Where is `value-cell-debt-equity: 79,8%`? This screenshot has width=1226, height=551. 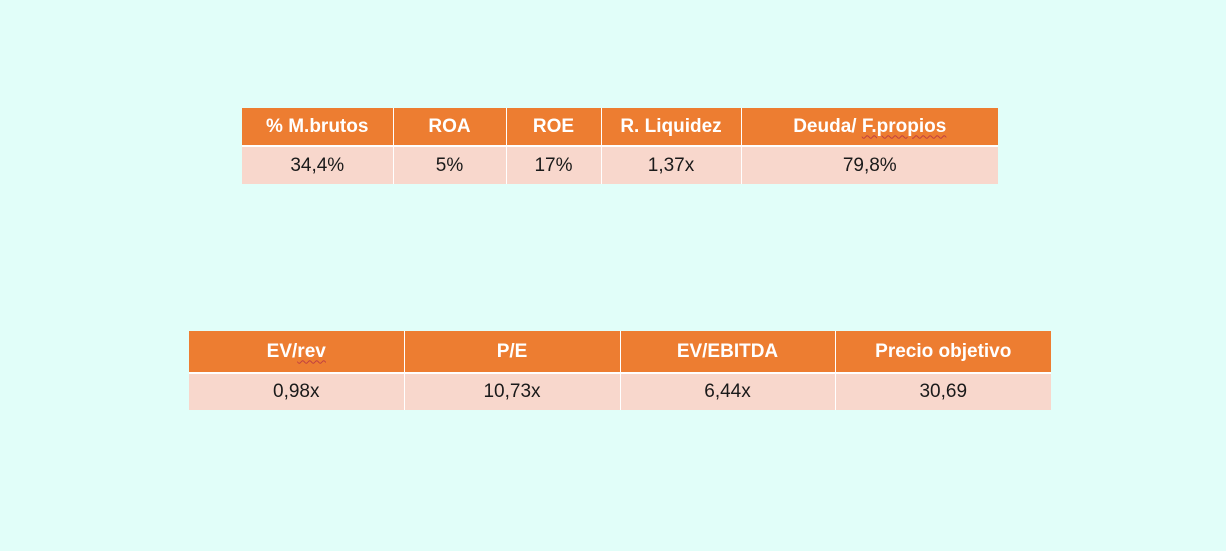
value-cell-debt-equity: 79,8% is located at coordinates (869, 165).